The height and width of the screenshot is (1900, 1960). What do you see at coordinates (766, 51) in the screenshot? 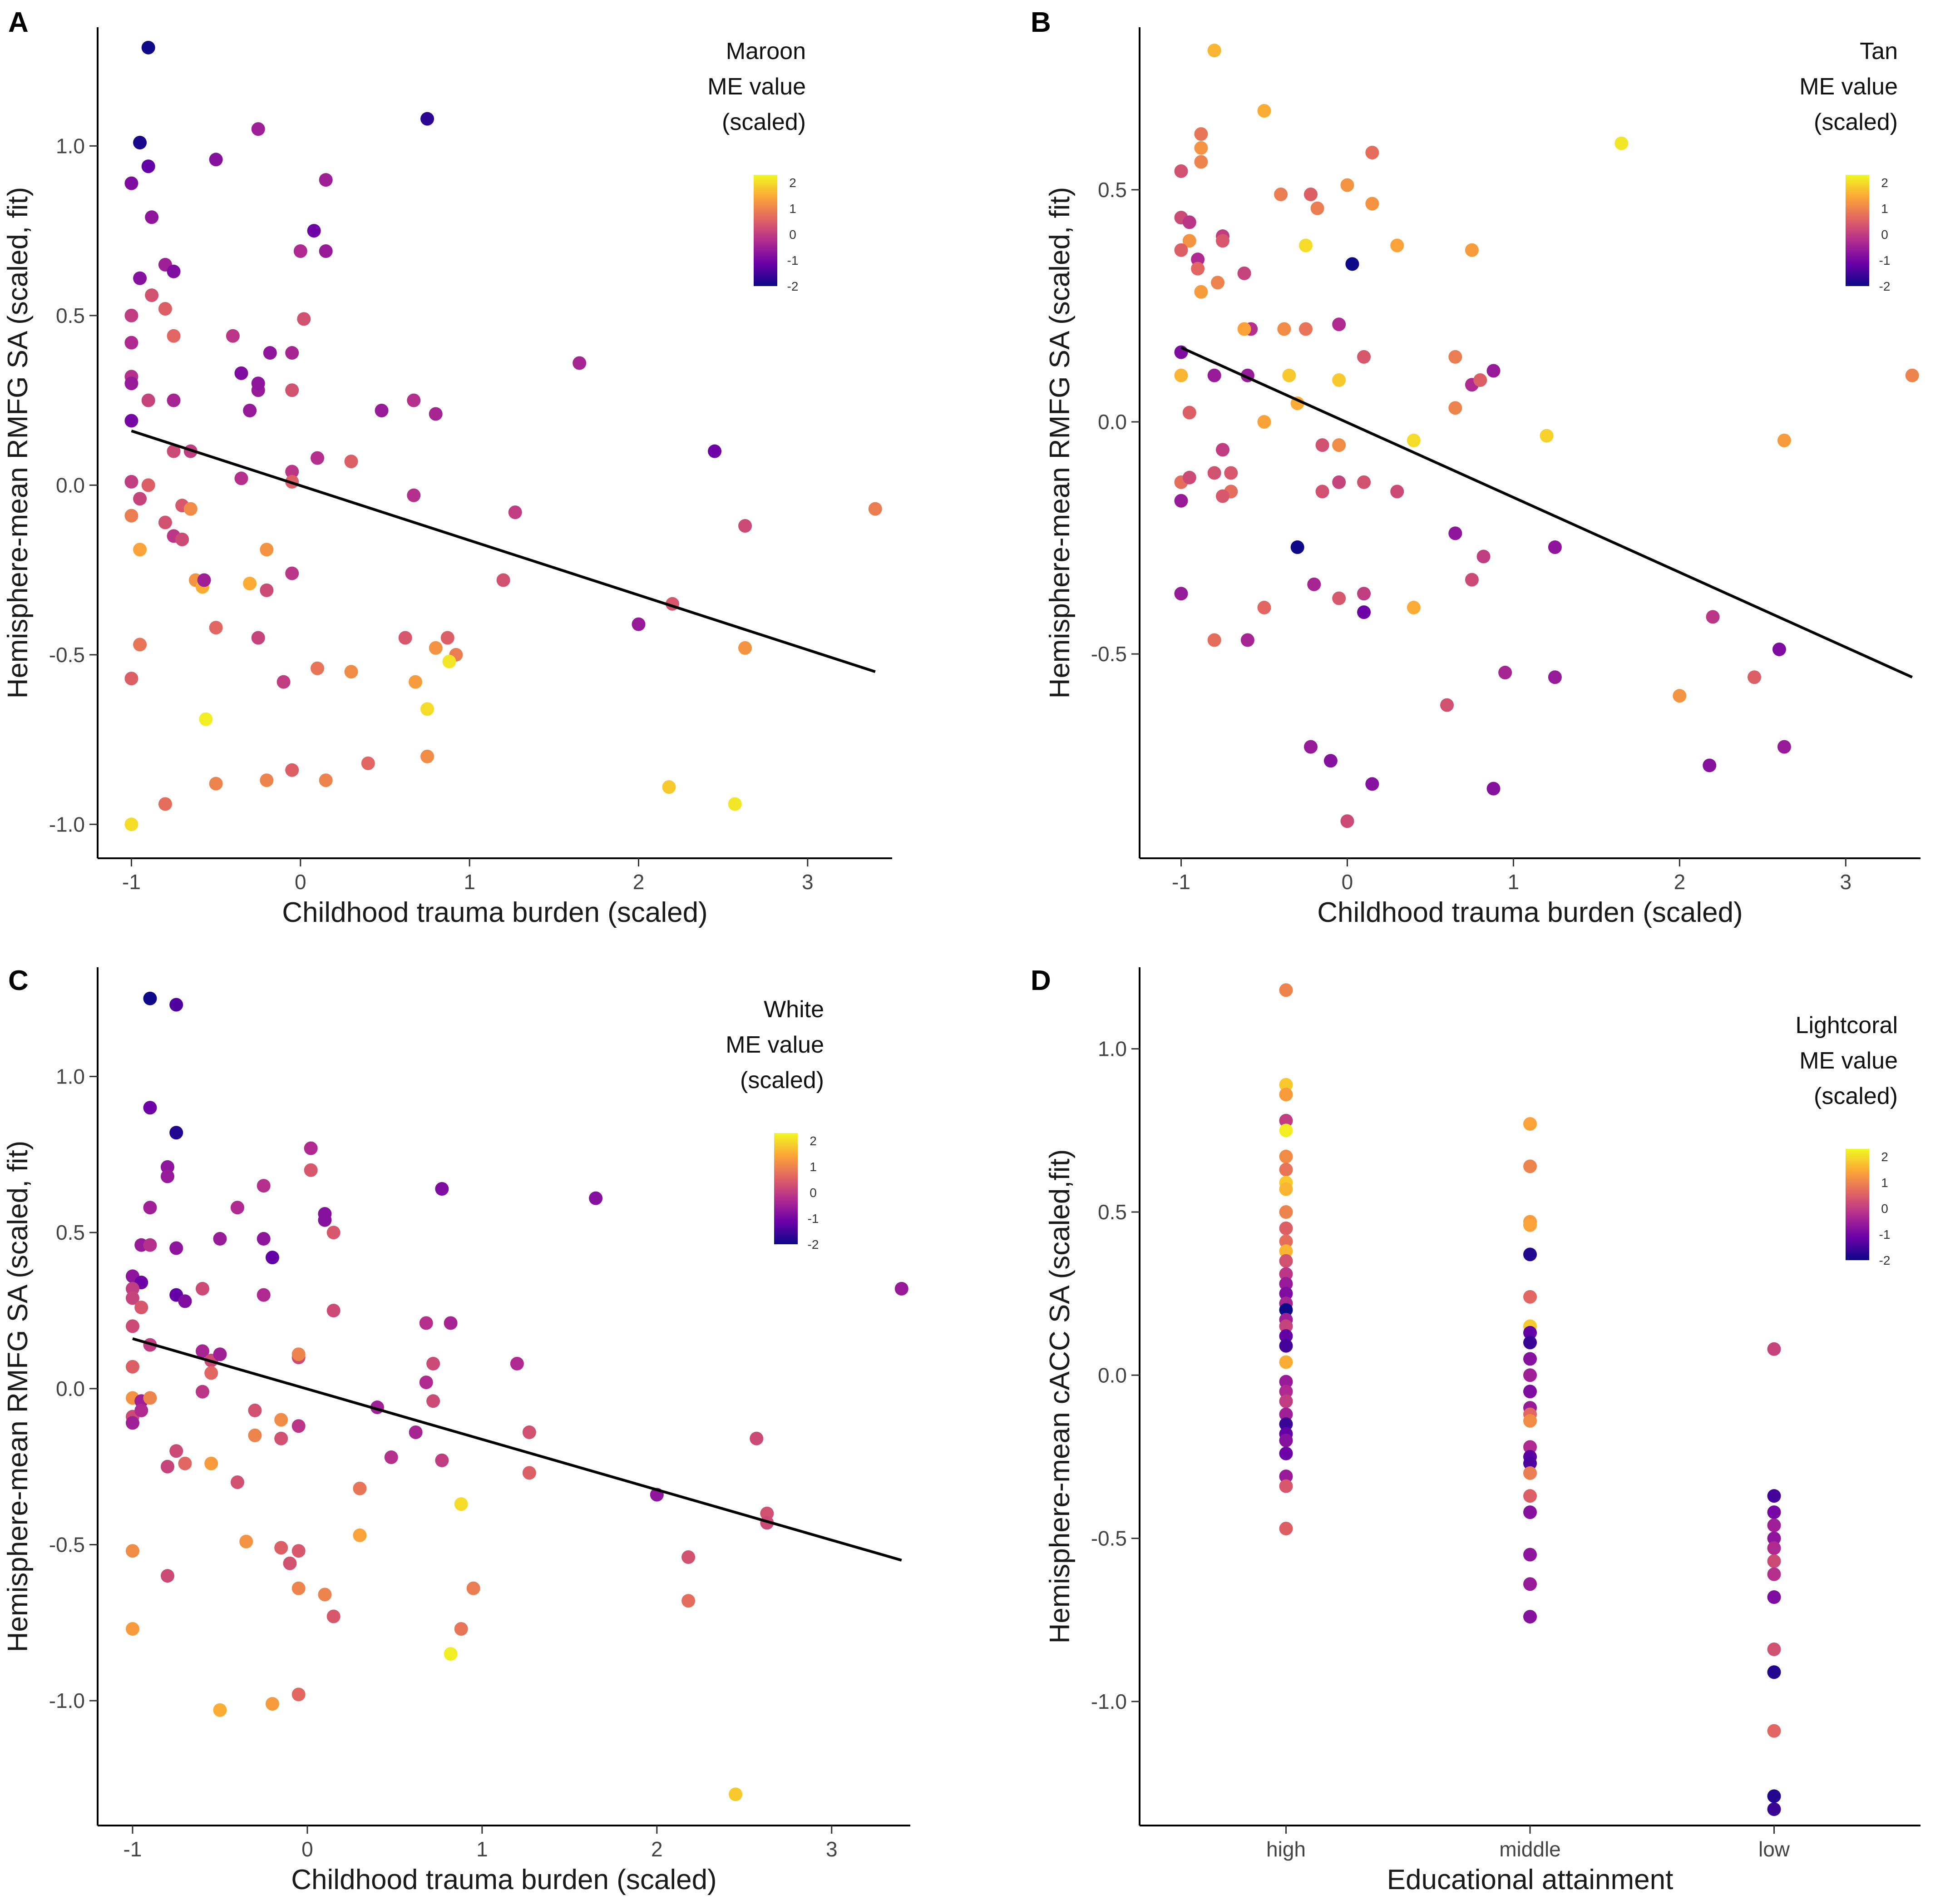
I see `legend-title-line: Maroon` at bounding box center [766, 51].